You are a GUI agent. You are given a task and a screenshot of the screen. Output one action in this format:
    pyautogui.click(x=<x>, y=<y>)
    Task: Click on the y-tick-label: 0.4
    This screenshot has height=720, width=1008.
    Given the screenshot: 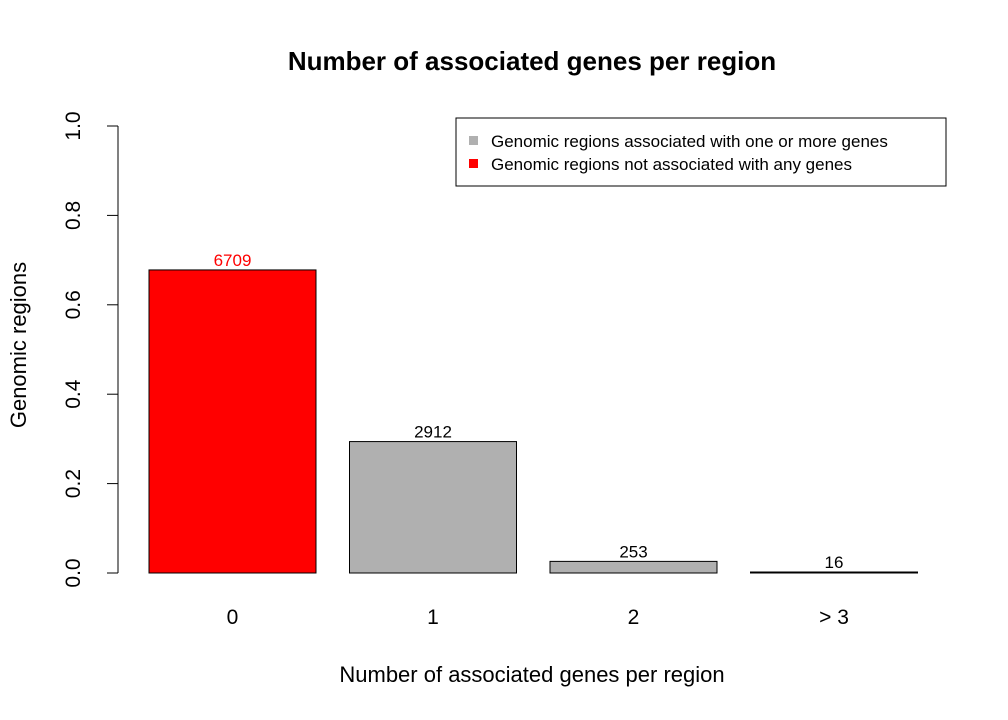 What is the action you would take?
    pyautogui.click(x=73, y=394)
    